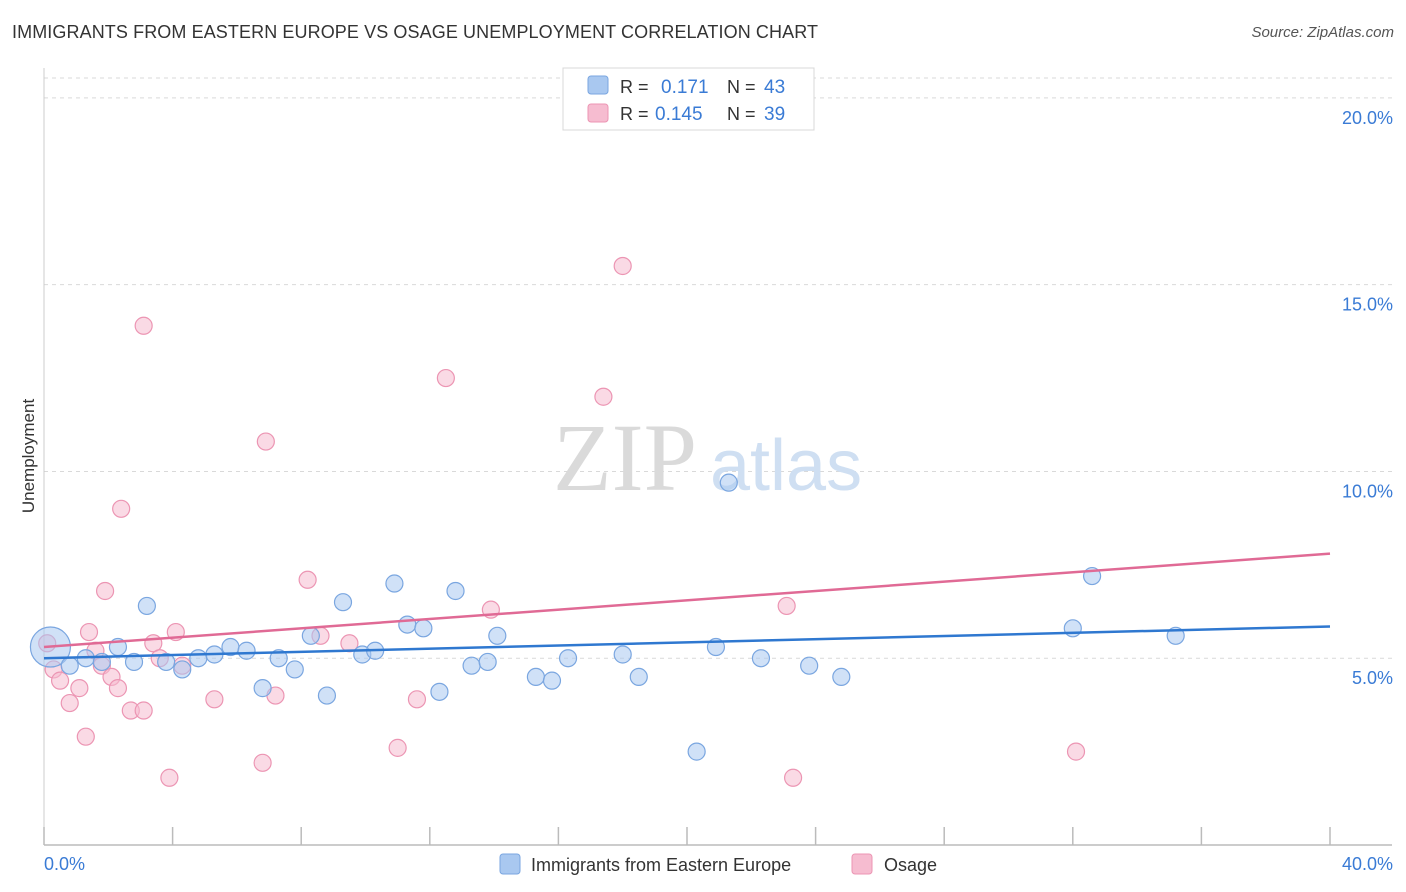 The height and width of the screenshot is (892, 1406). What do you see at coordinates (510, 864) in the screenshot?
I see `legend-swatch-eastern-europe` at bounding box center [510, 864].